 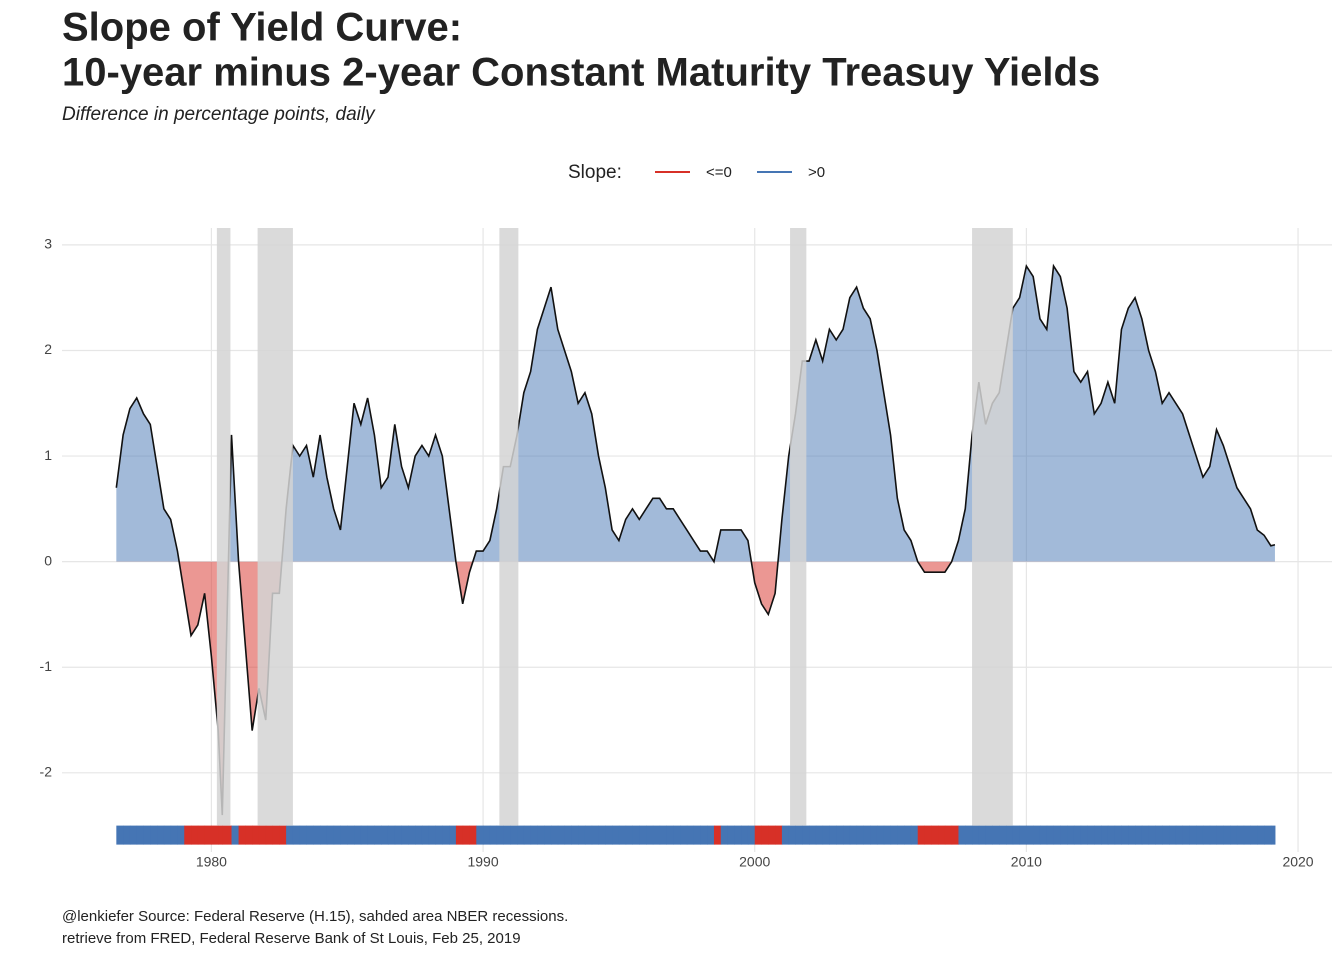 What do you see at coordinates (48, 349) in the screenshot?
I see `y-tick-label: 2` at bounding box center [48, 349].